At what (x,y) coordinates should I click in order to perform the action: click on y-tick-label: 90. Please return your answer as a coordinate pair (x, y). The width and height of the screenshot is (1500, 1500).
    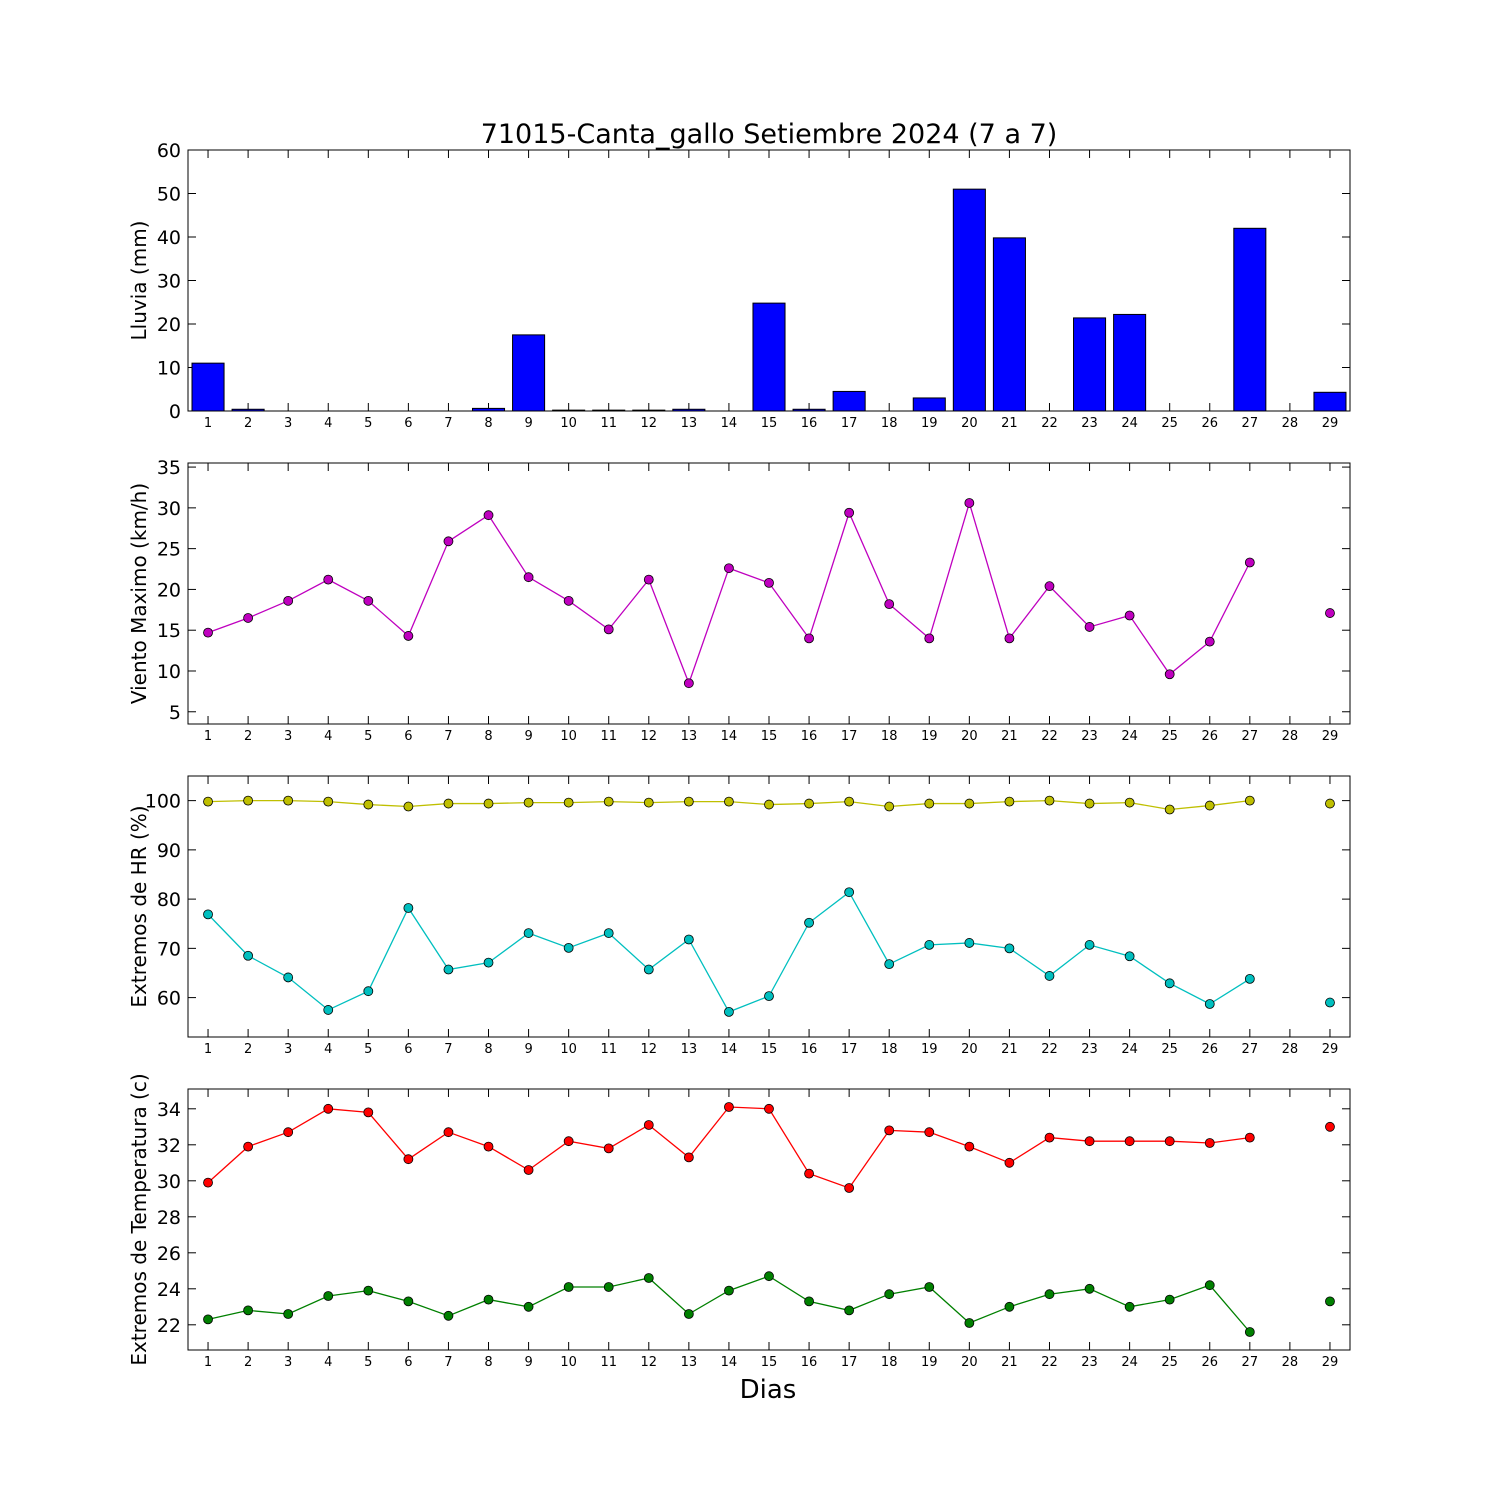
    Looking at the image, I should click on (169, 851).